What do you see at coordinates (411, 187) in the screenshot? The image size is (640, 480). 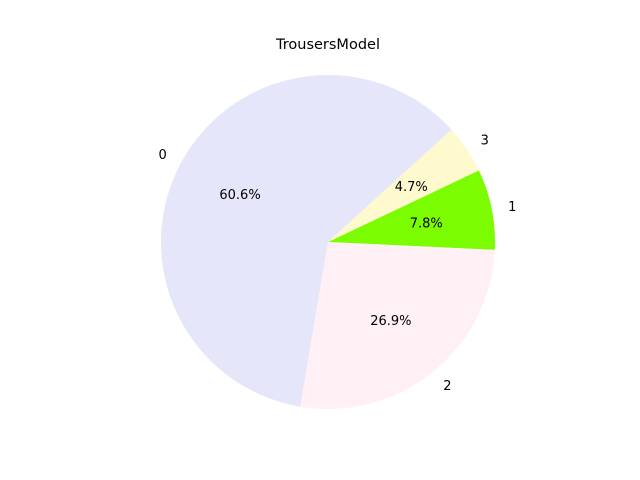 I see `slice-percent-3: 4.7%` at bounding box center [411, 187].